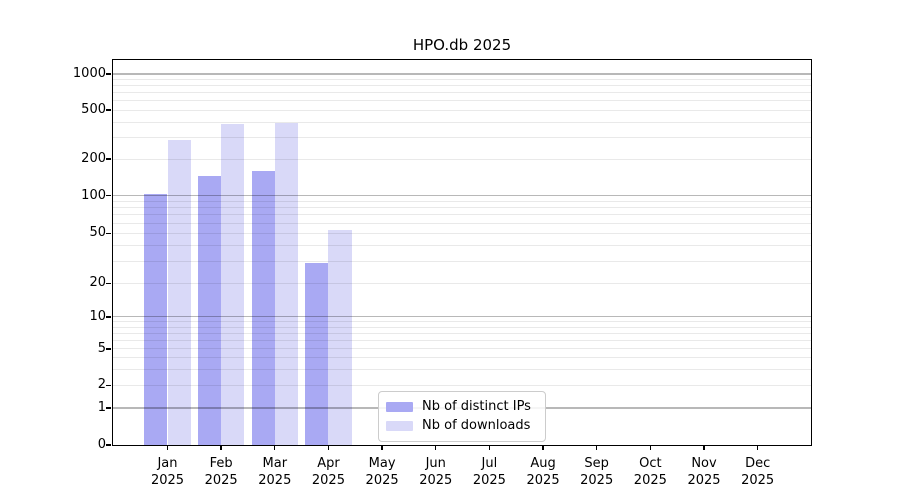 The image size is (900, 500). Describe the element at coordinates (436, 472) in the screenshot. I see `x-tick-label-jun: Jun 2025` at that location.